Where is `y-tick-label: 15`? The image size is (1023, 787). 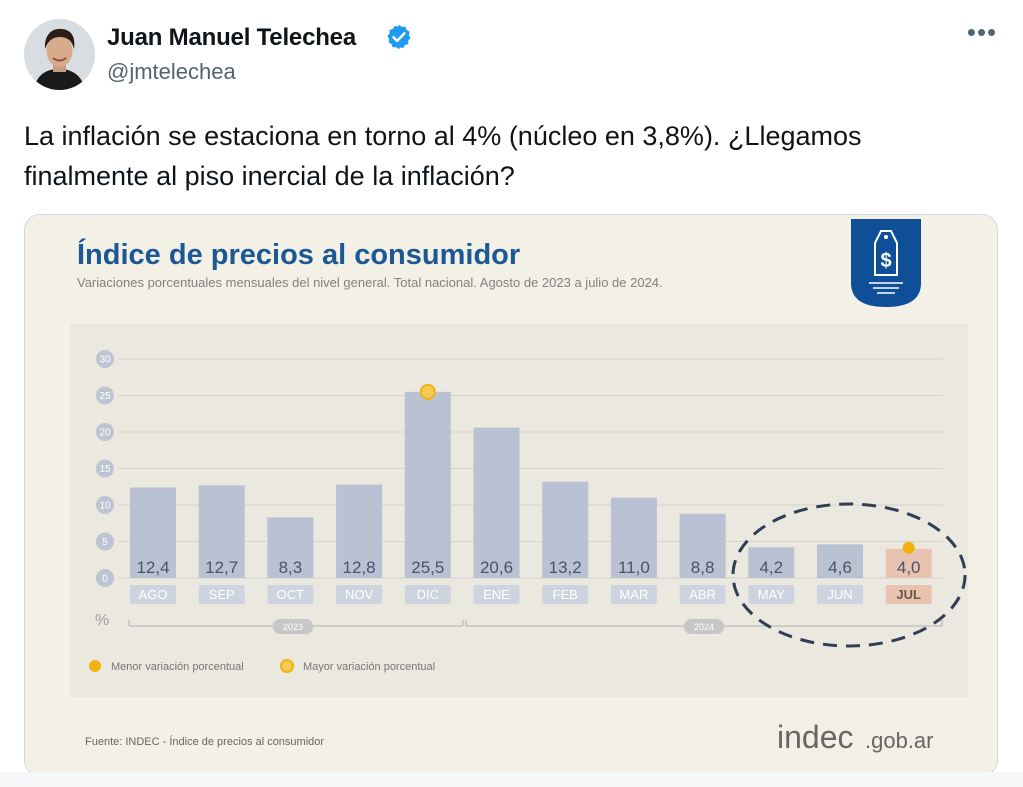 y-tick-label: 15 is located at coordinates (105, 469).